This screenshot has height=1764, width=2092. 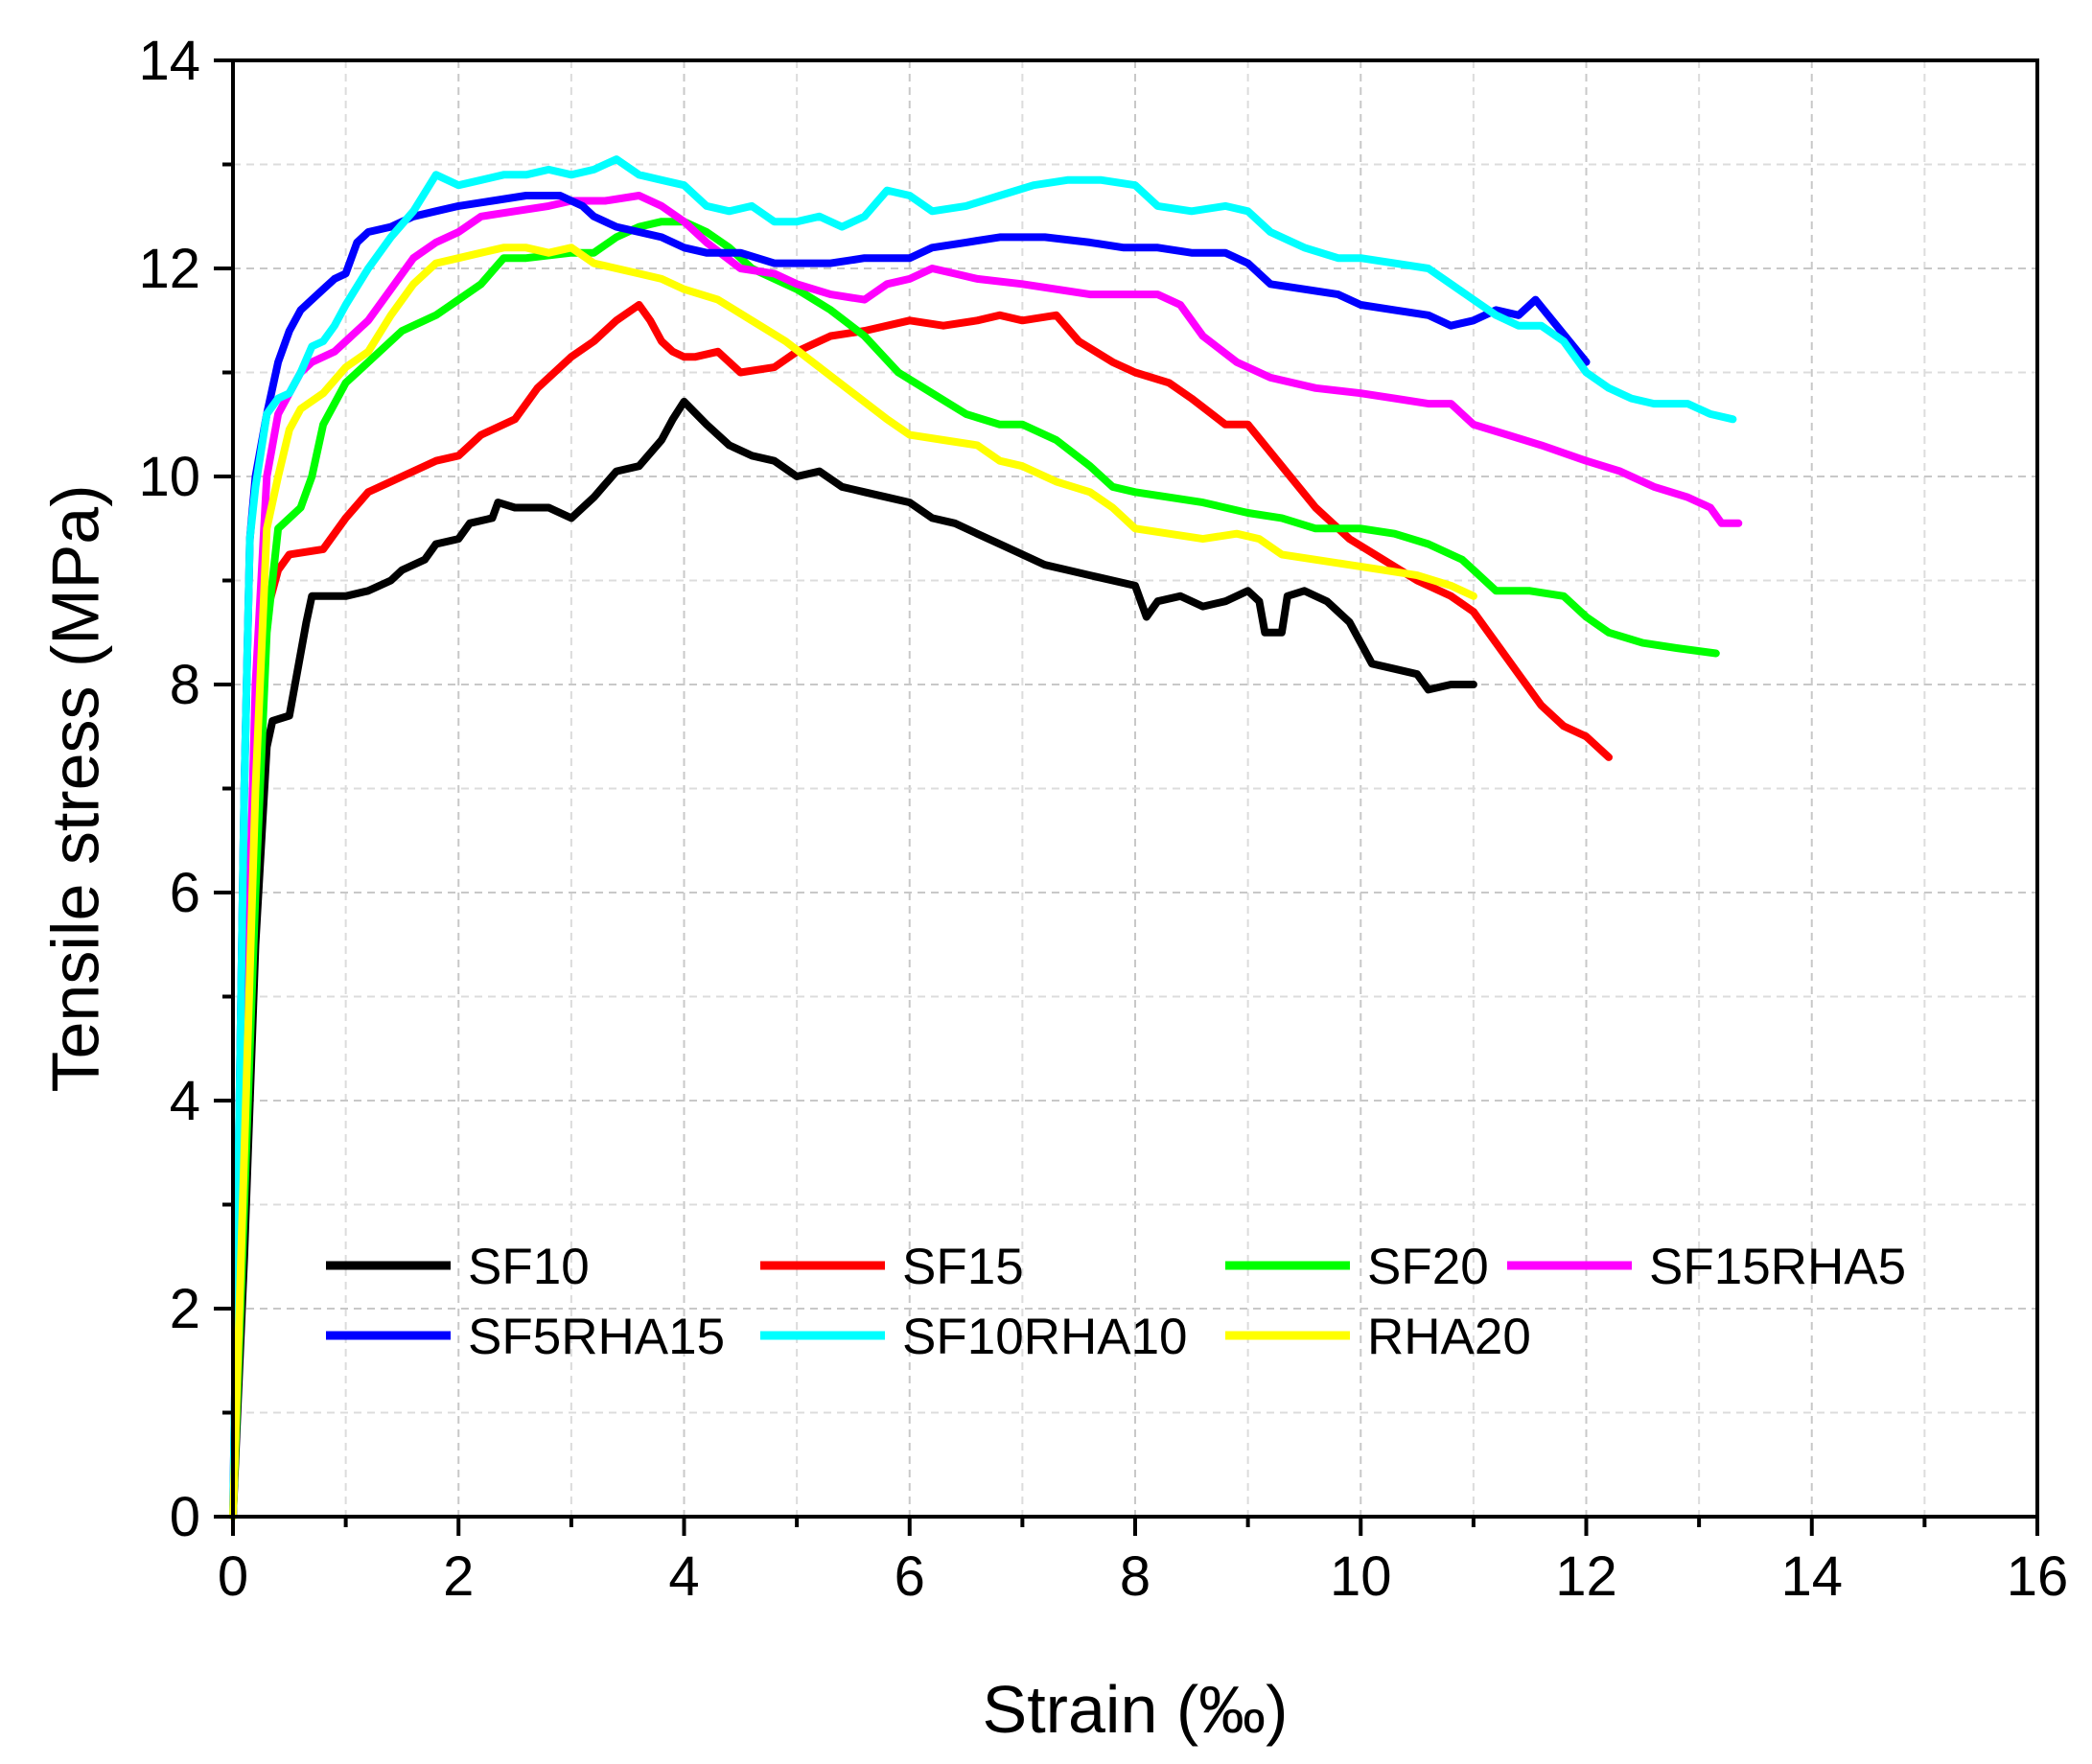 I want to click on y-tick-label: 2, so click(x=185, y=1309).